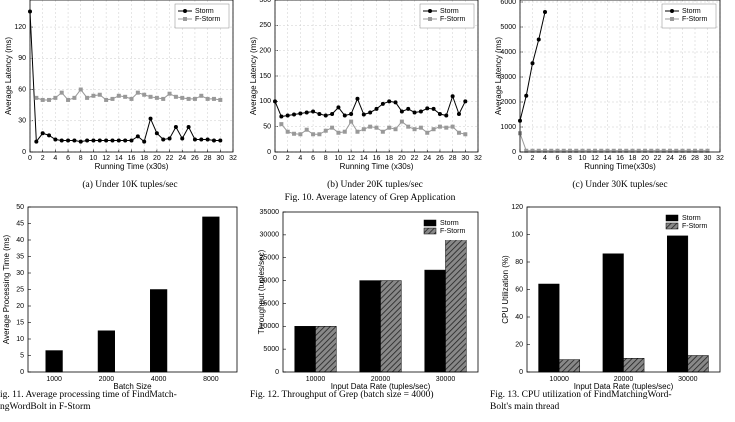 Image resolution: width=735 pixels, height=422 pixels. Describe the element at coordinates (519, 289) in the screenshot. I see `y-tick-label: 60` at that location.